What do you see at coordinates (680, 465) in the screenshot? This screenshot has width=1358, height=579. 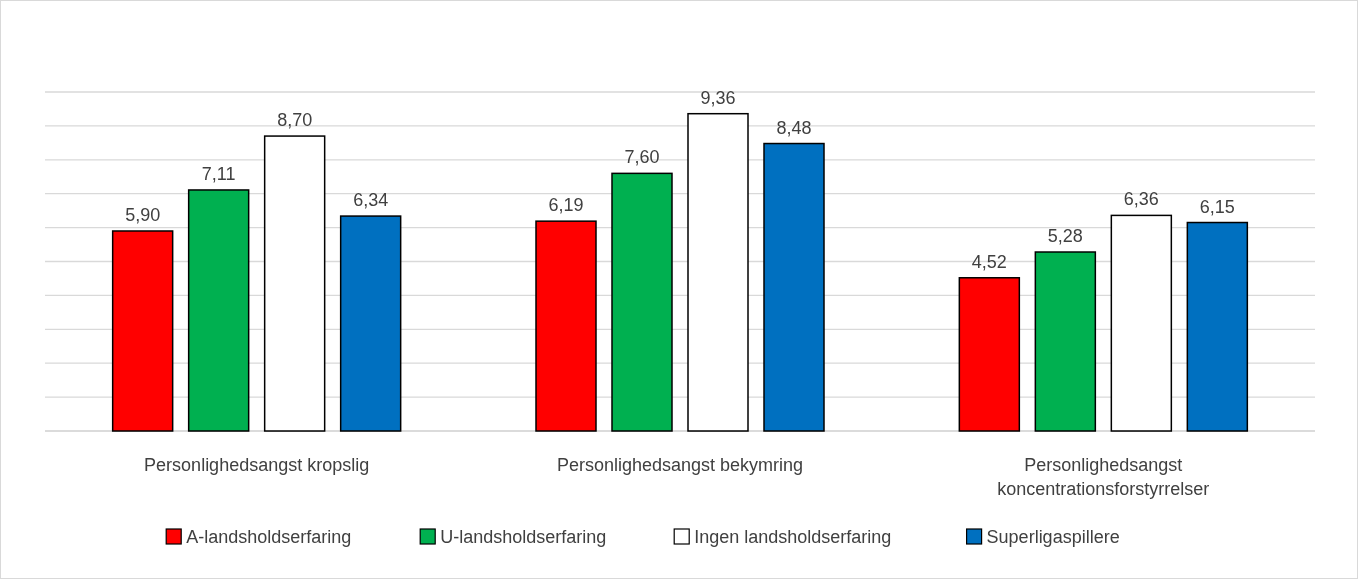 I see `x-tick-label: Personlighedsangst bekymring` at bounding box center [680, 465].